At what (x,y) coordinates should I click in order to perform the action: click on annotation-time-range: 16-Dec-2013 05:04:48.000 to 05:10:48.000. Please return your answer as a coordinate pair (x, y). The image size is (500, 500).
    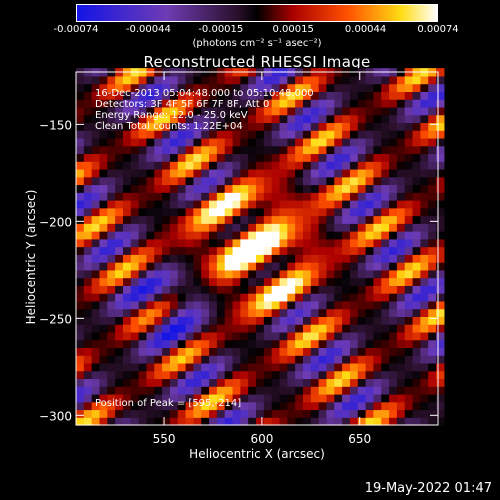
    Looking at the image, I should click on (204, 93).